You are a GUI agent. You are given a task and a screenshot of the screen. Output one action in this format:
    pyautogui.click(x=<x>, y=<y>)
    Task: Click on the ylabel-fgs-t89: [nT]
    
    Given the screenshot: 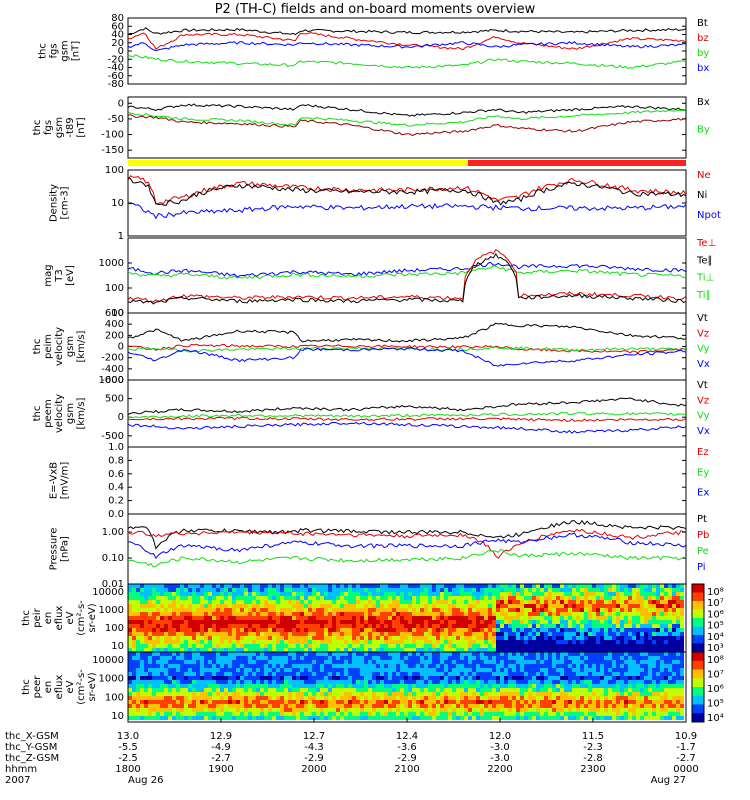 What is the action you would take?
    pyautogui.click(x=81, y=127)
    